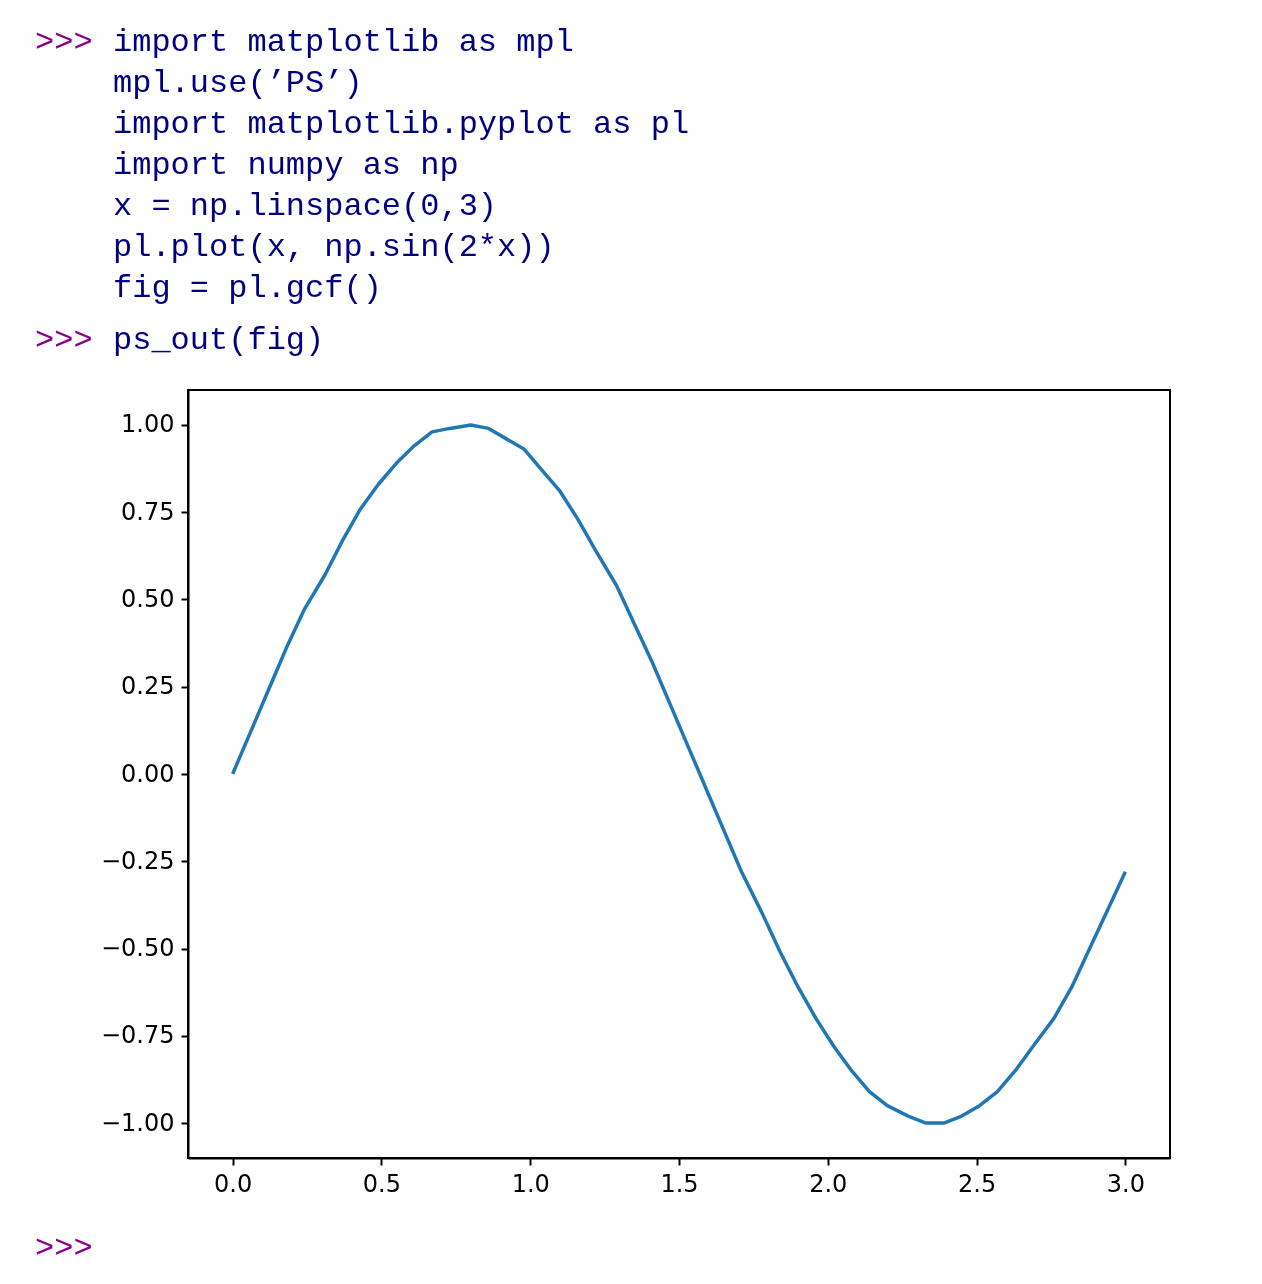  Describe the element at coordinates (137, 1035) in the screenshot. I see `y-tick-label: −0.75` at that location.